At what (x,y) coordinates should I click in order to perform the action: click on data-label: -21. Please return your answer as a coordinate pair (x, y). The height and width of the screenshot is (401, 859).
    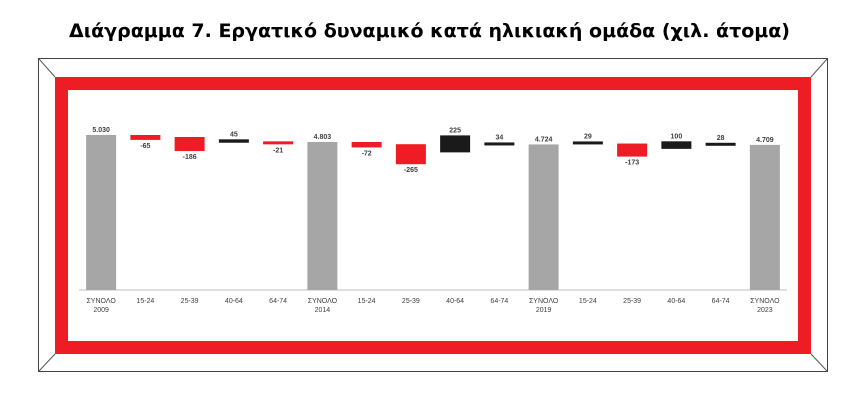
    Looking at the image, I should click on (278, 150).